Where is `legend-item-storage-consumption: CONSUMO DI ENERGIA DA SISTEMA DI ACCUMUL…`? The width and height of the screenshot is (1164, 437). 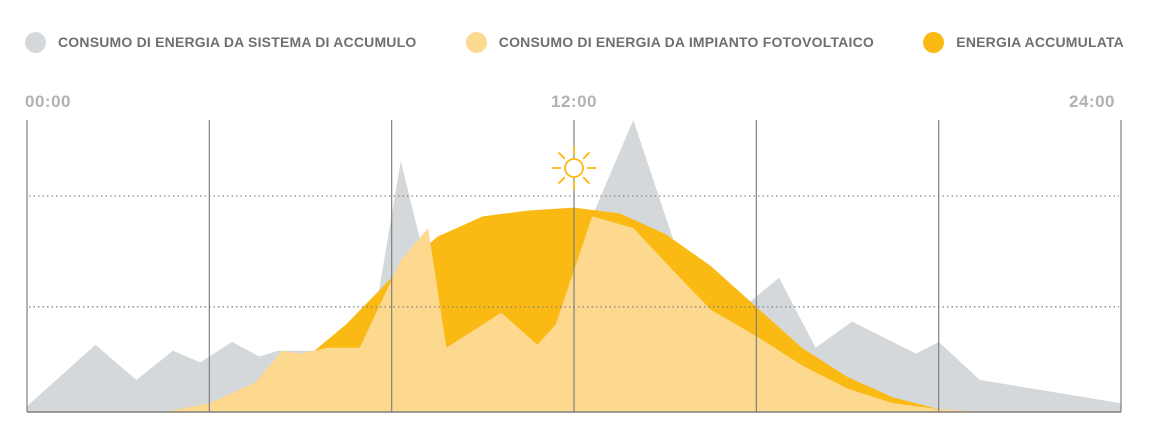 legend-item-storage-consumption: CONSUMO DI ENERGIA DA SISTEMA DI ACCUMUL… is located at coordinates (221, 42).